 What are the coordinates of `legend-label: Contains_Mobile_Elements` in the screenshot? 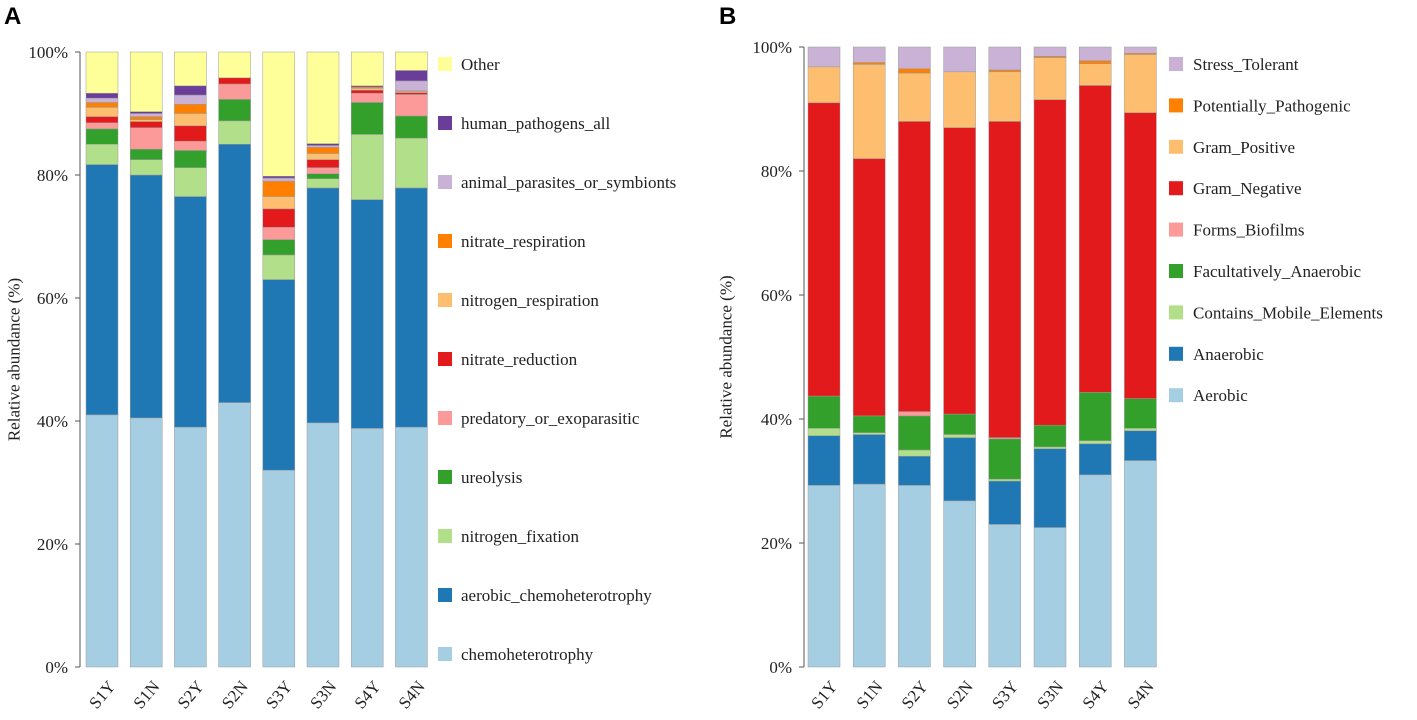 It's located at (1288, 312).